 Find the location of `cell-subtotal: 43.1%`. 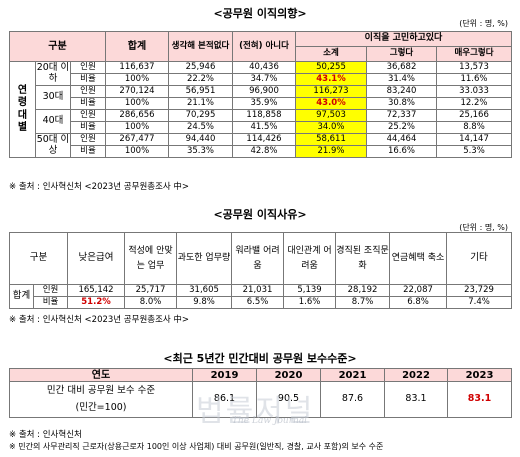

cell-subtotal: 43.1% is located at coordinates (331, 79).